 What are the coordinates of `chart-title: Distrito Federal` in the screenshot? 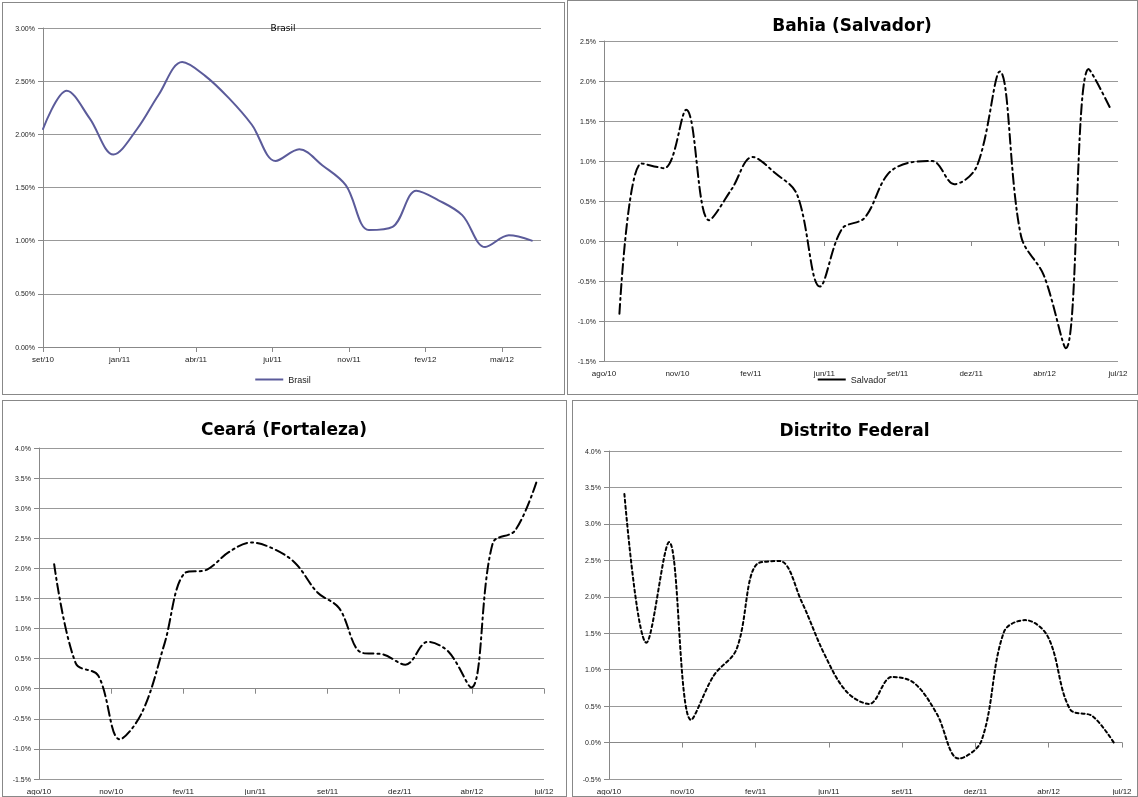 It's located at (854, 429).